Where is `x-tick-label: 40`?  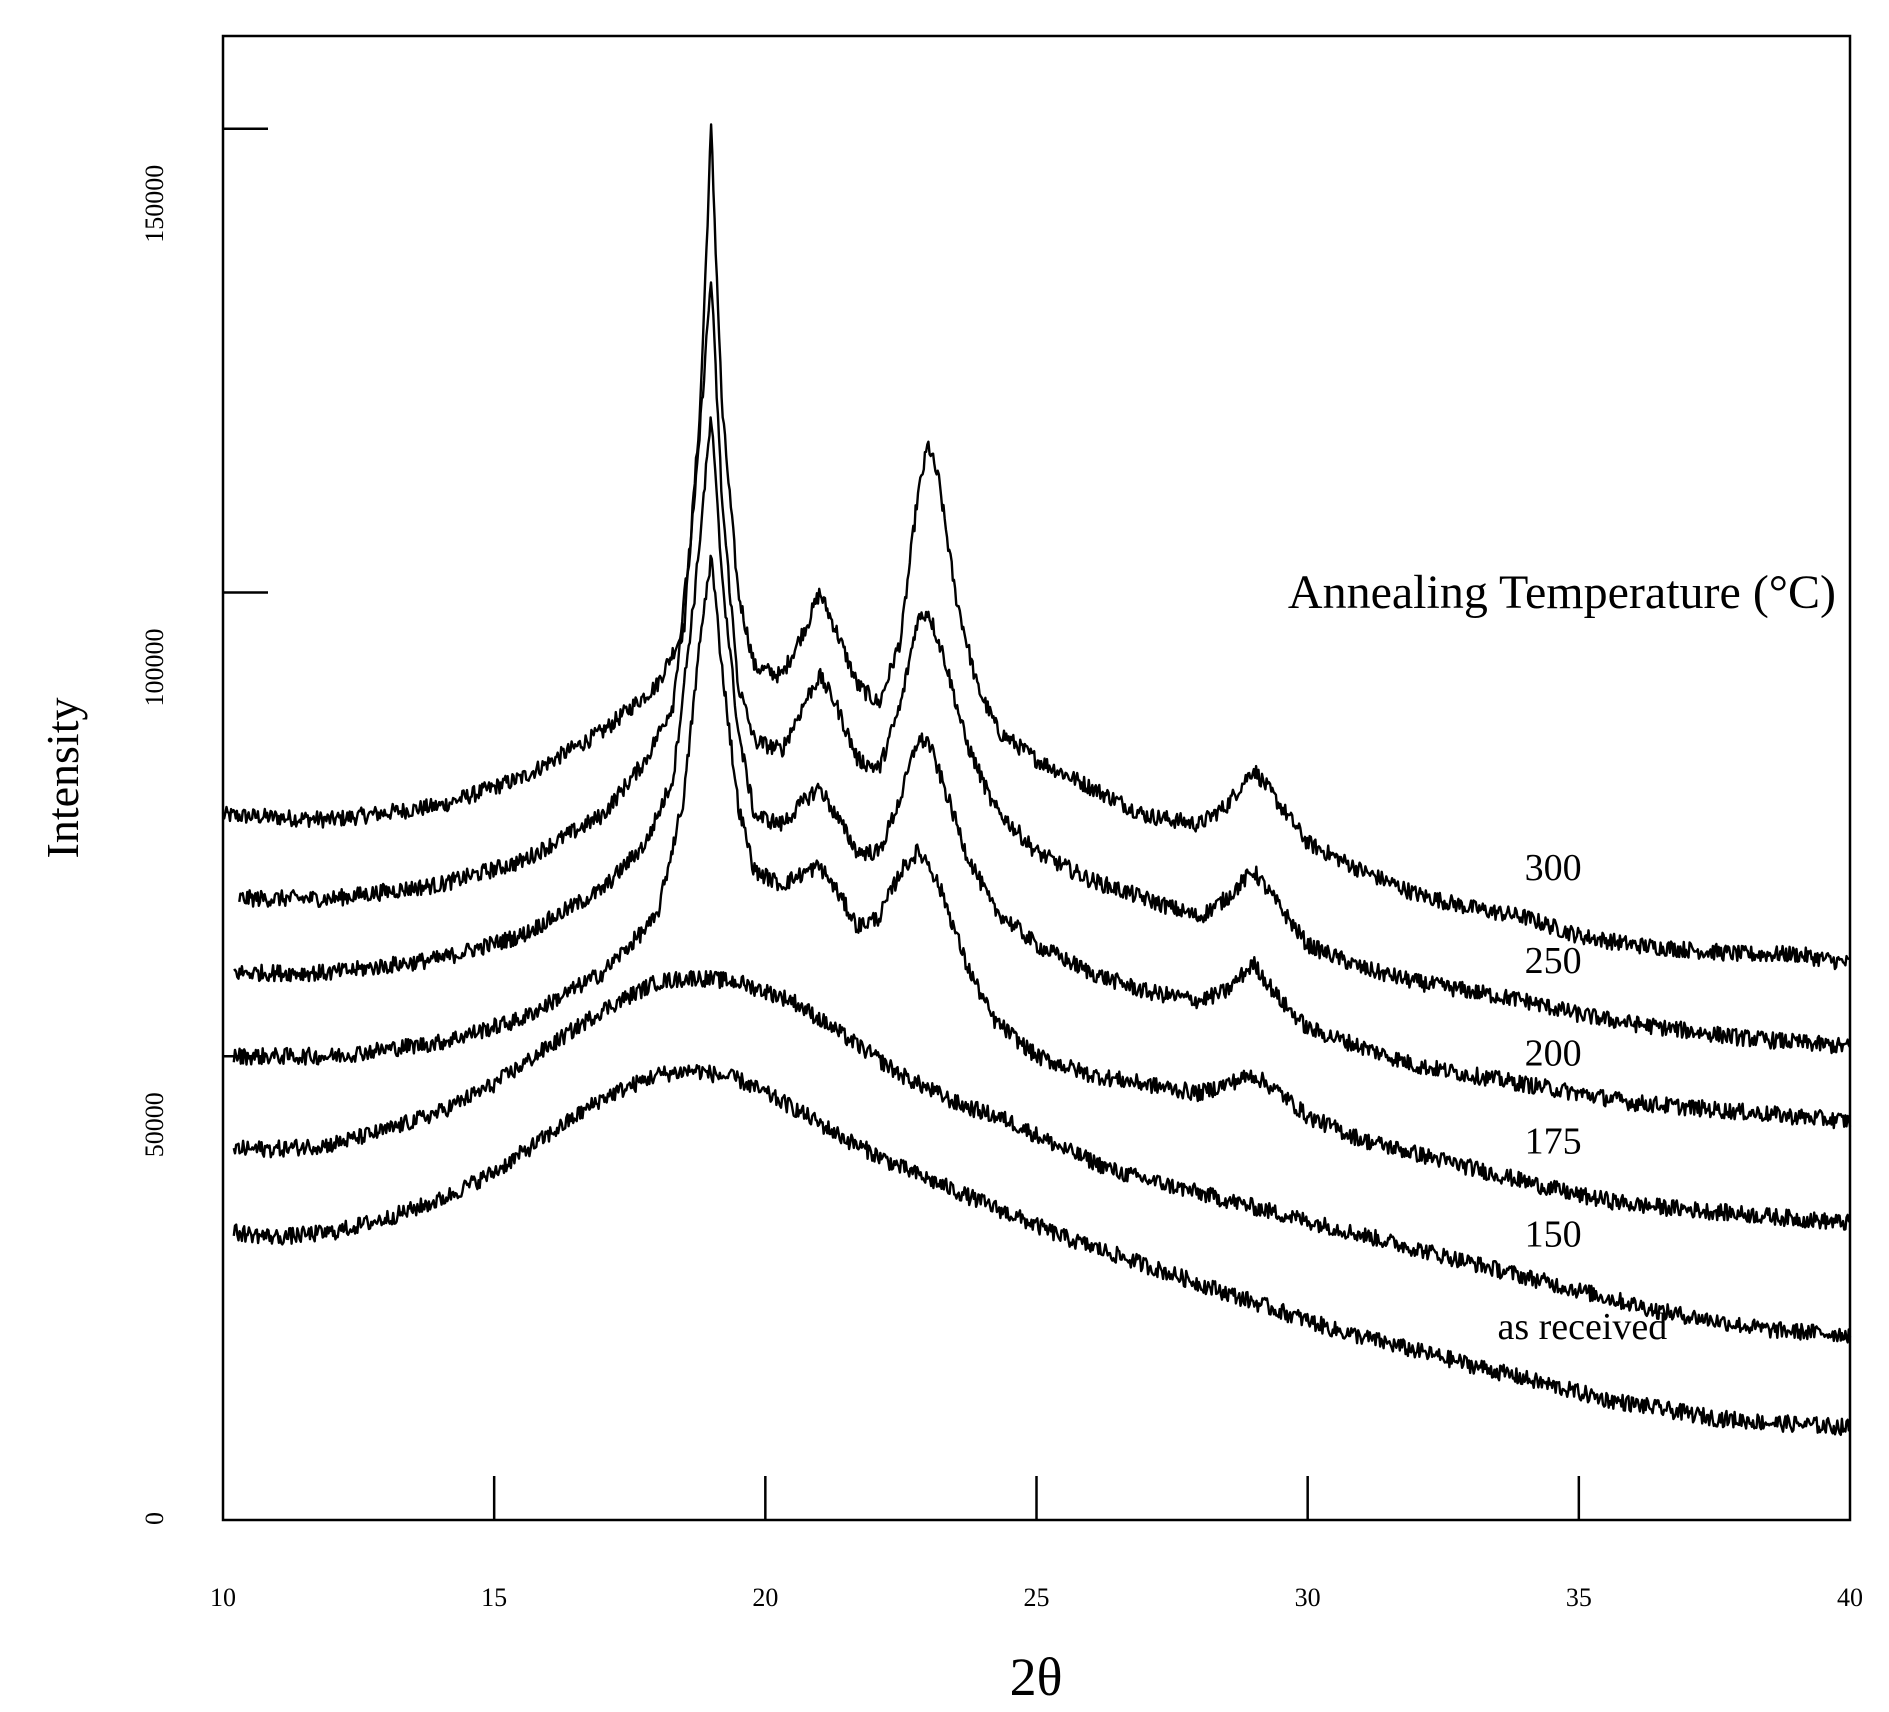 x-tick-label: 40 is located at coordinates (1850, 1597).